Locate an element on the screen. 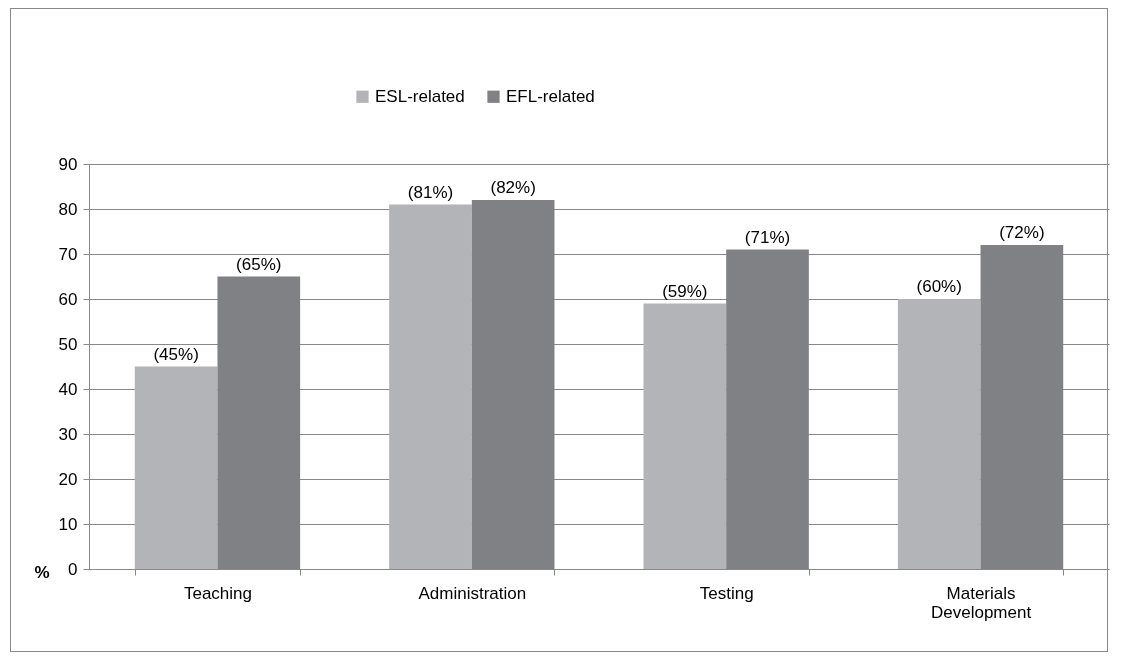 This screenshot has width=1121, height=664. y-tick-label: 70 is located at coordinates (68, 254).